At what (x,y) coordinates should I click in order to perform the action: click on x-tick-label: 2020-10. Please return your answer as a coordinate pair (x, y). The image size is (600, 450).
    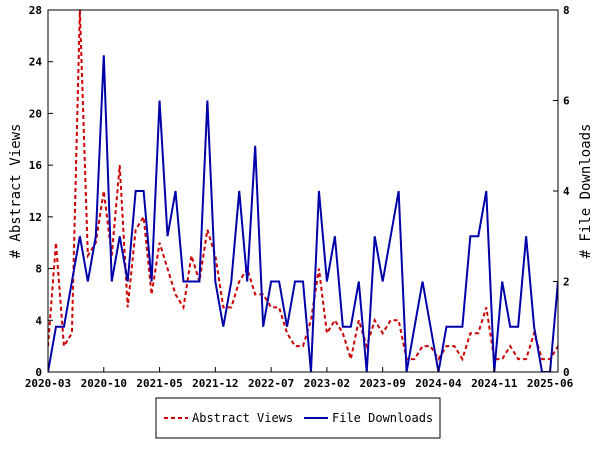
    Looking at the image, I should click on (104, 383).